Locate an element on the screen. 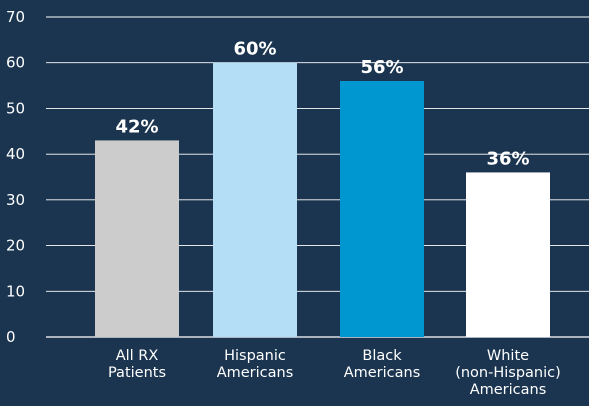 This screenshot has width=589, height=406. data-label: 36% is located at coordinates (507, 158).